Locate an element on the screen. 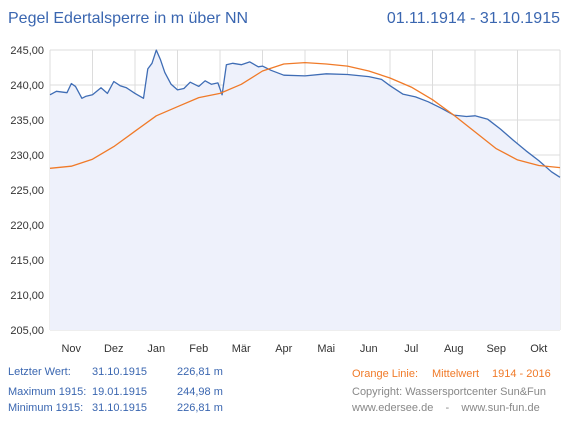  y-tick-label: 245,00 is located at coordinates (27, 51).